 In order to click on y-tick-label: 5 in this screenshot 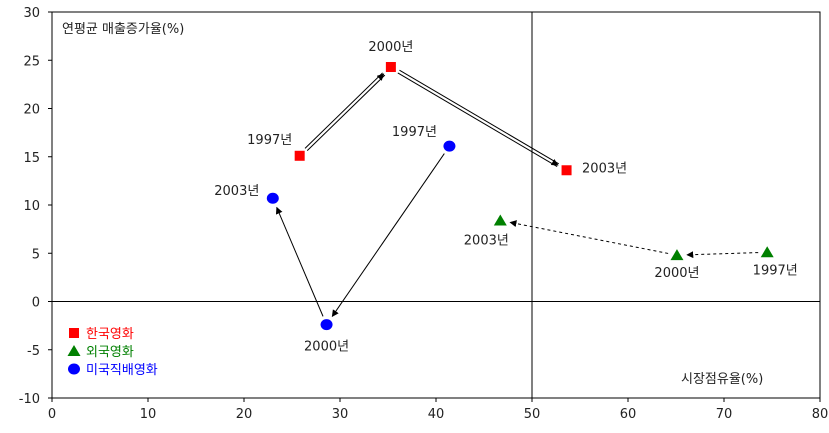, I will do `click(36, 254)`.